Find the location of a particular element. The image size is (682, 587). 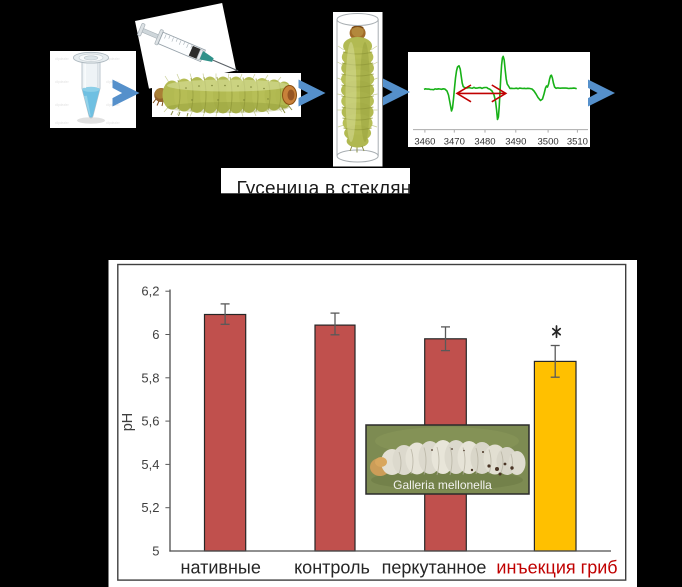

svg-text: 3510 is located at coordinates (577, 142).